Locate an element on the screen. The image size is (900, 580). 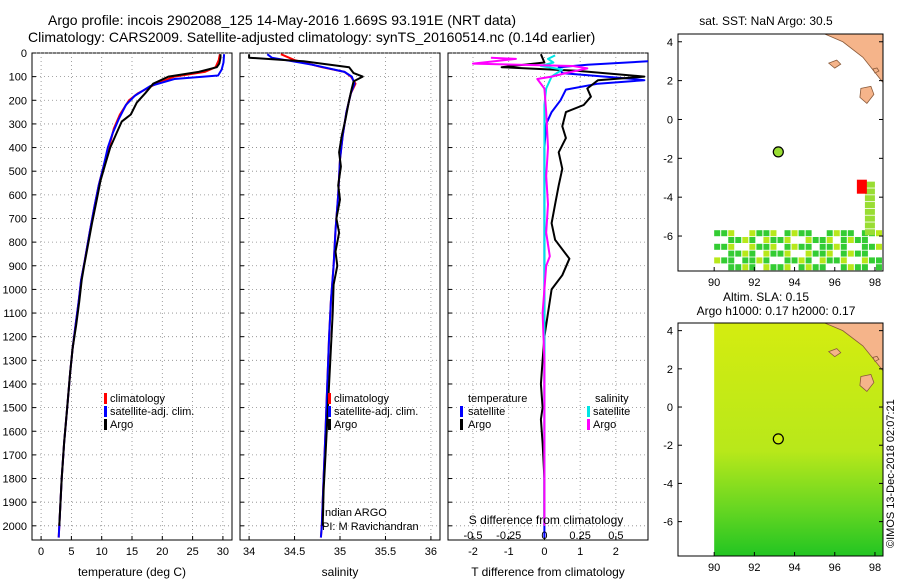
y-tick-label: 4 is located at coordinates (670, 332).